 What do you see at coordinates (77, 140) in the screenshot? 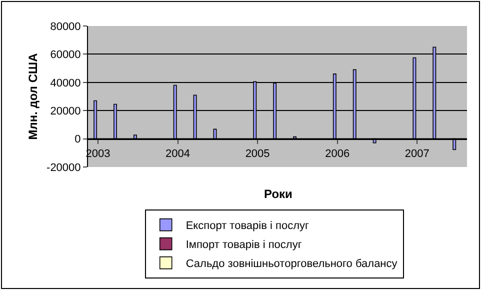
I see `y-tick-label: 0` at bounding box center [77, 140].